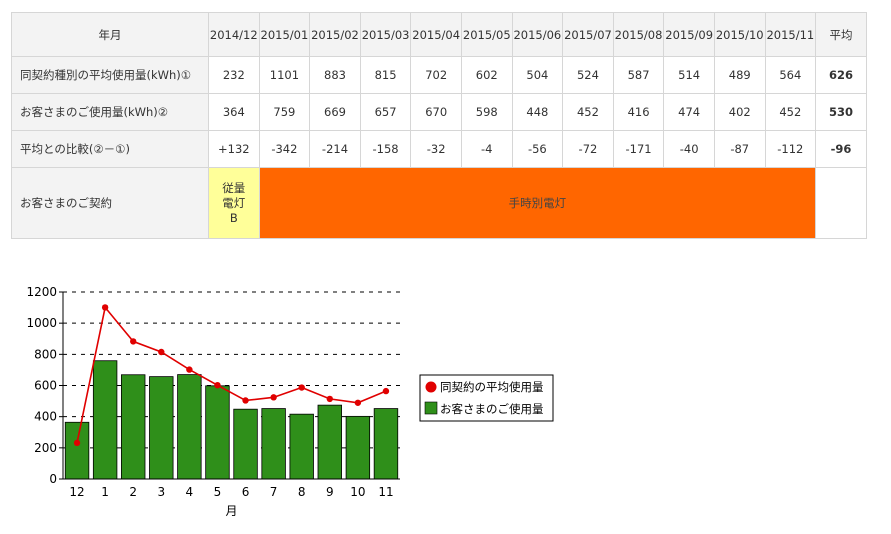 The height and width of the screenshot is (534, 891). What do you see at coordinates (537, 112) in the screenshot?
I see `table-cell: 448` at bounding box center [537, 112].